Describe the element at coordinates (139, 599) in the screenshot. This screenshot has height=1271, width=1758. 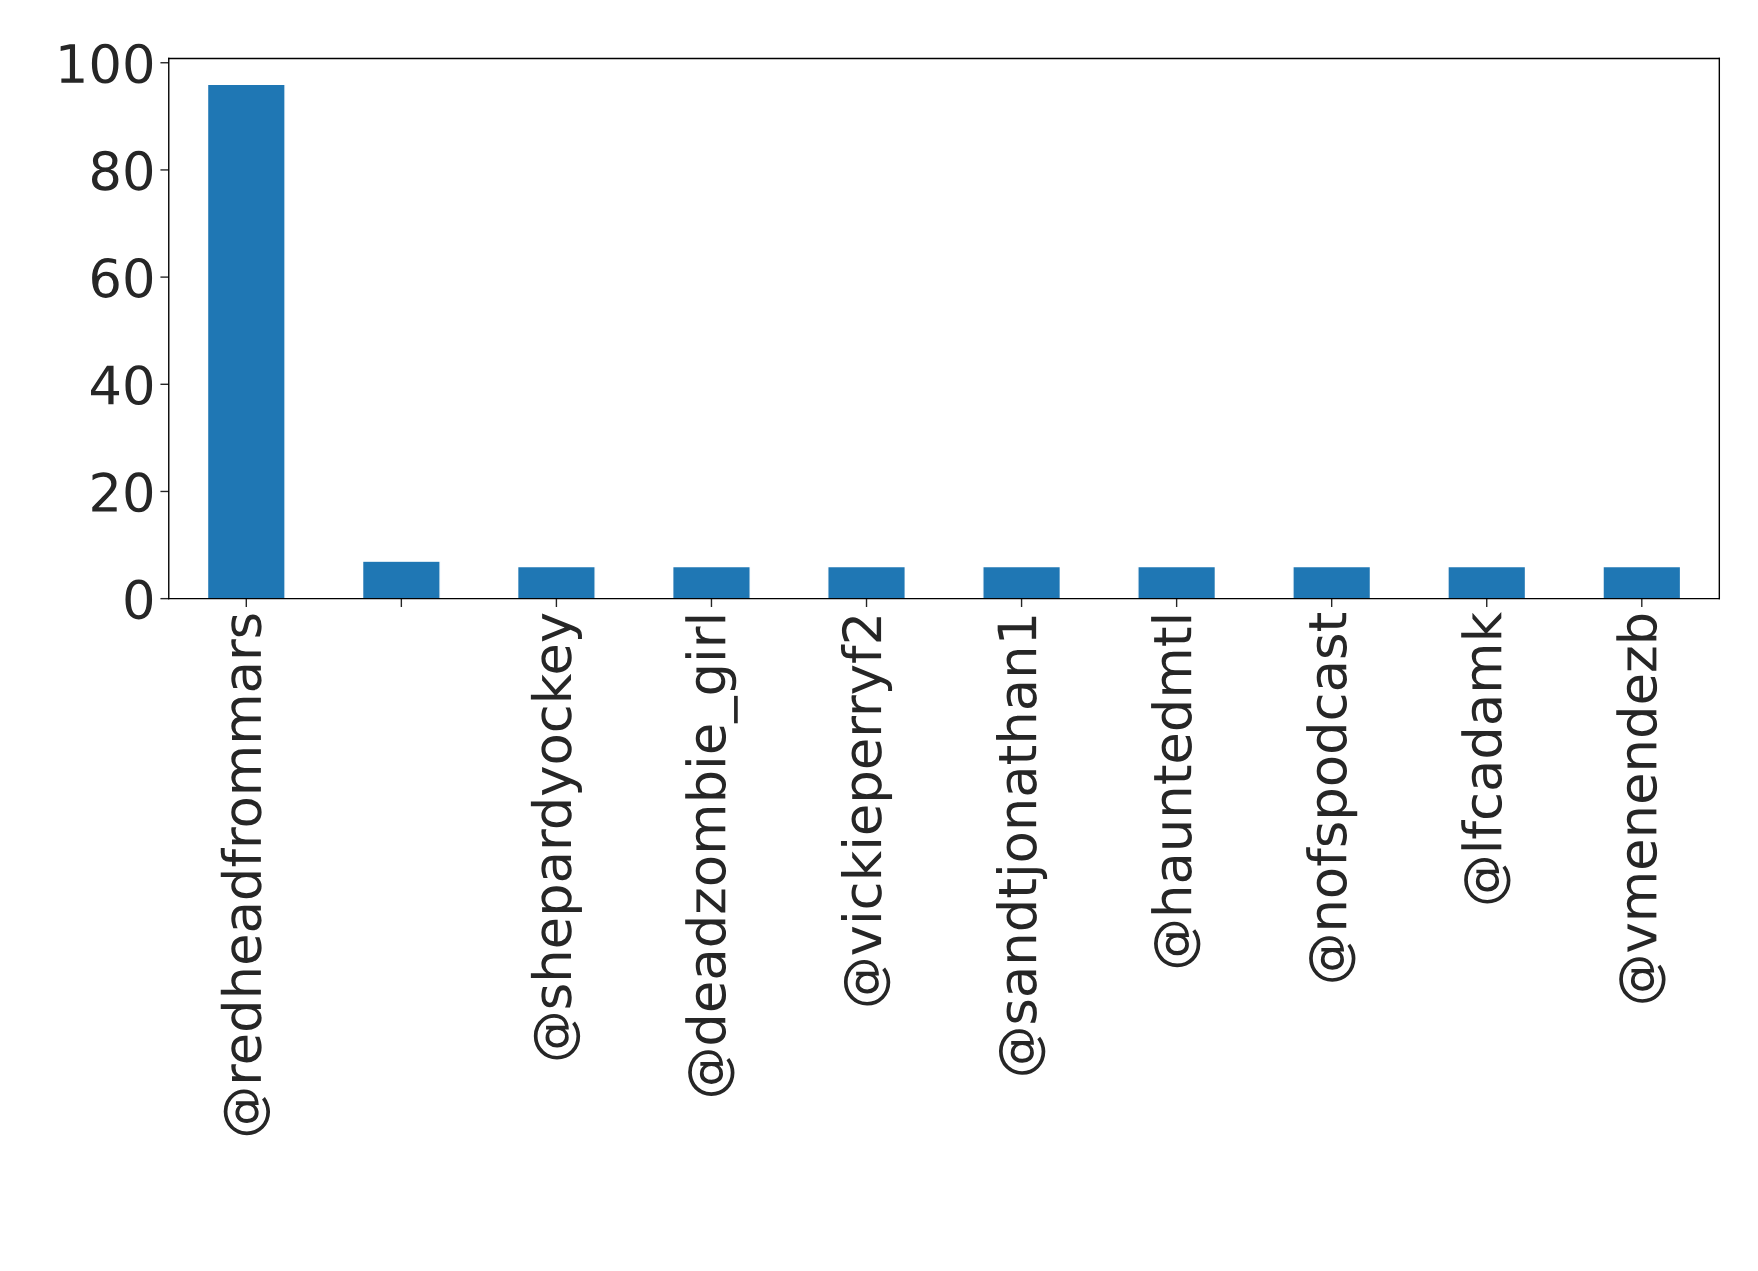
I see `y-tick-label: 0` at that location.